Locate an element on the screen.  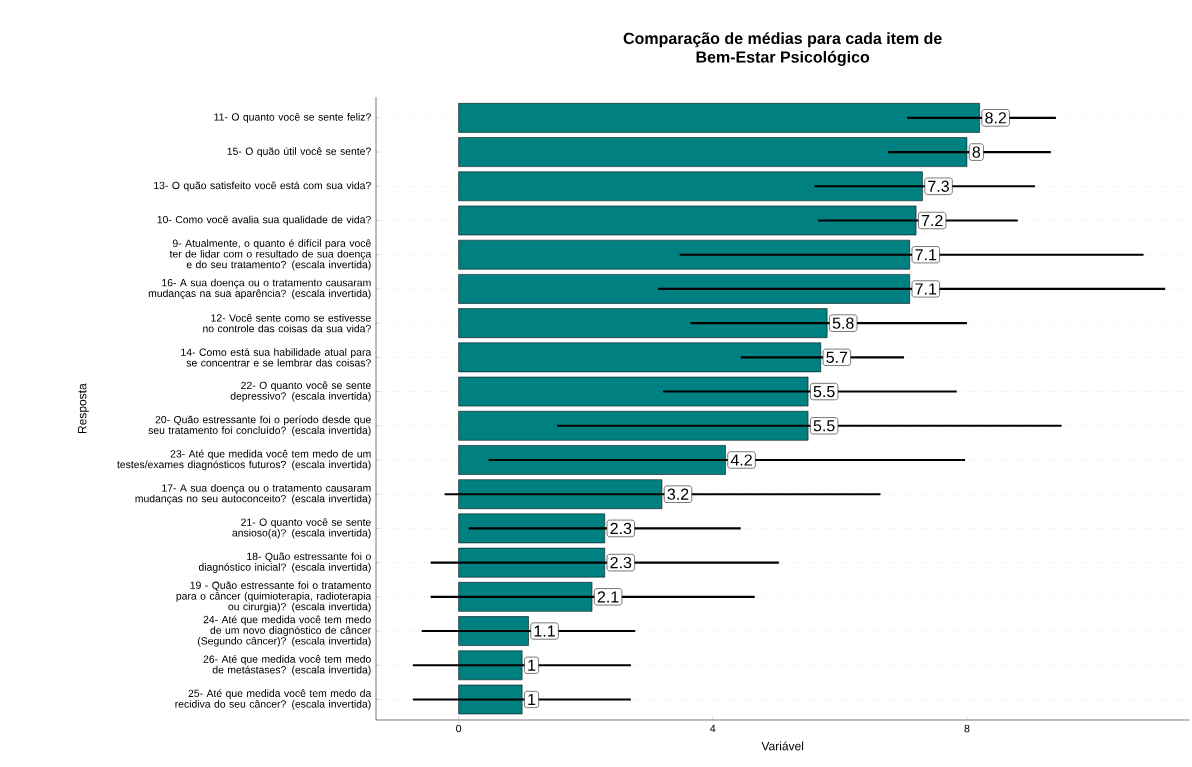
y-tick-label: 23- Até que medida você tem medo de um testes/exames diagnósticos futuros? (escala invertida) is located at coordinates (244, 460).